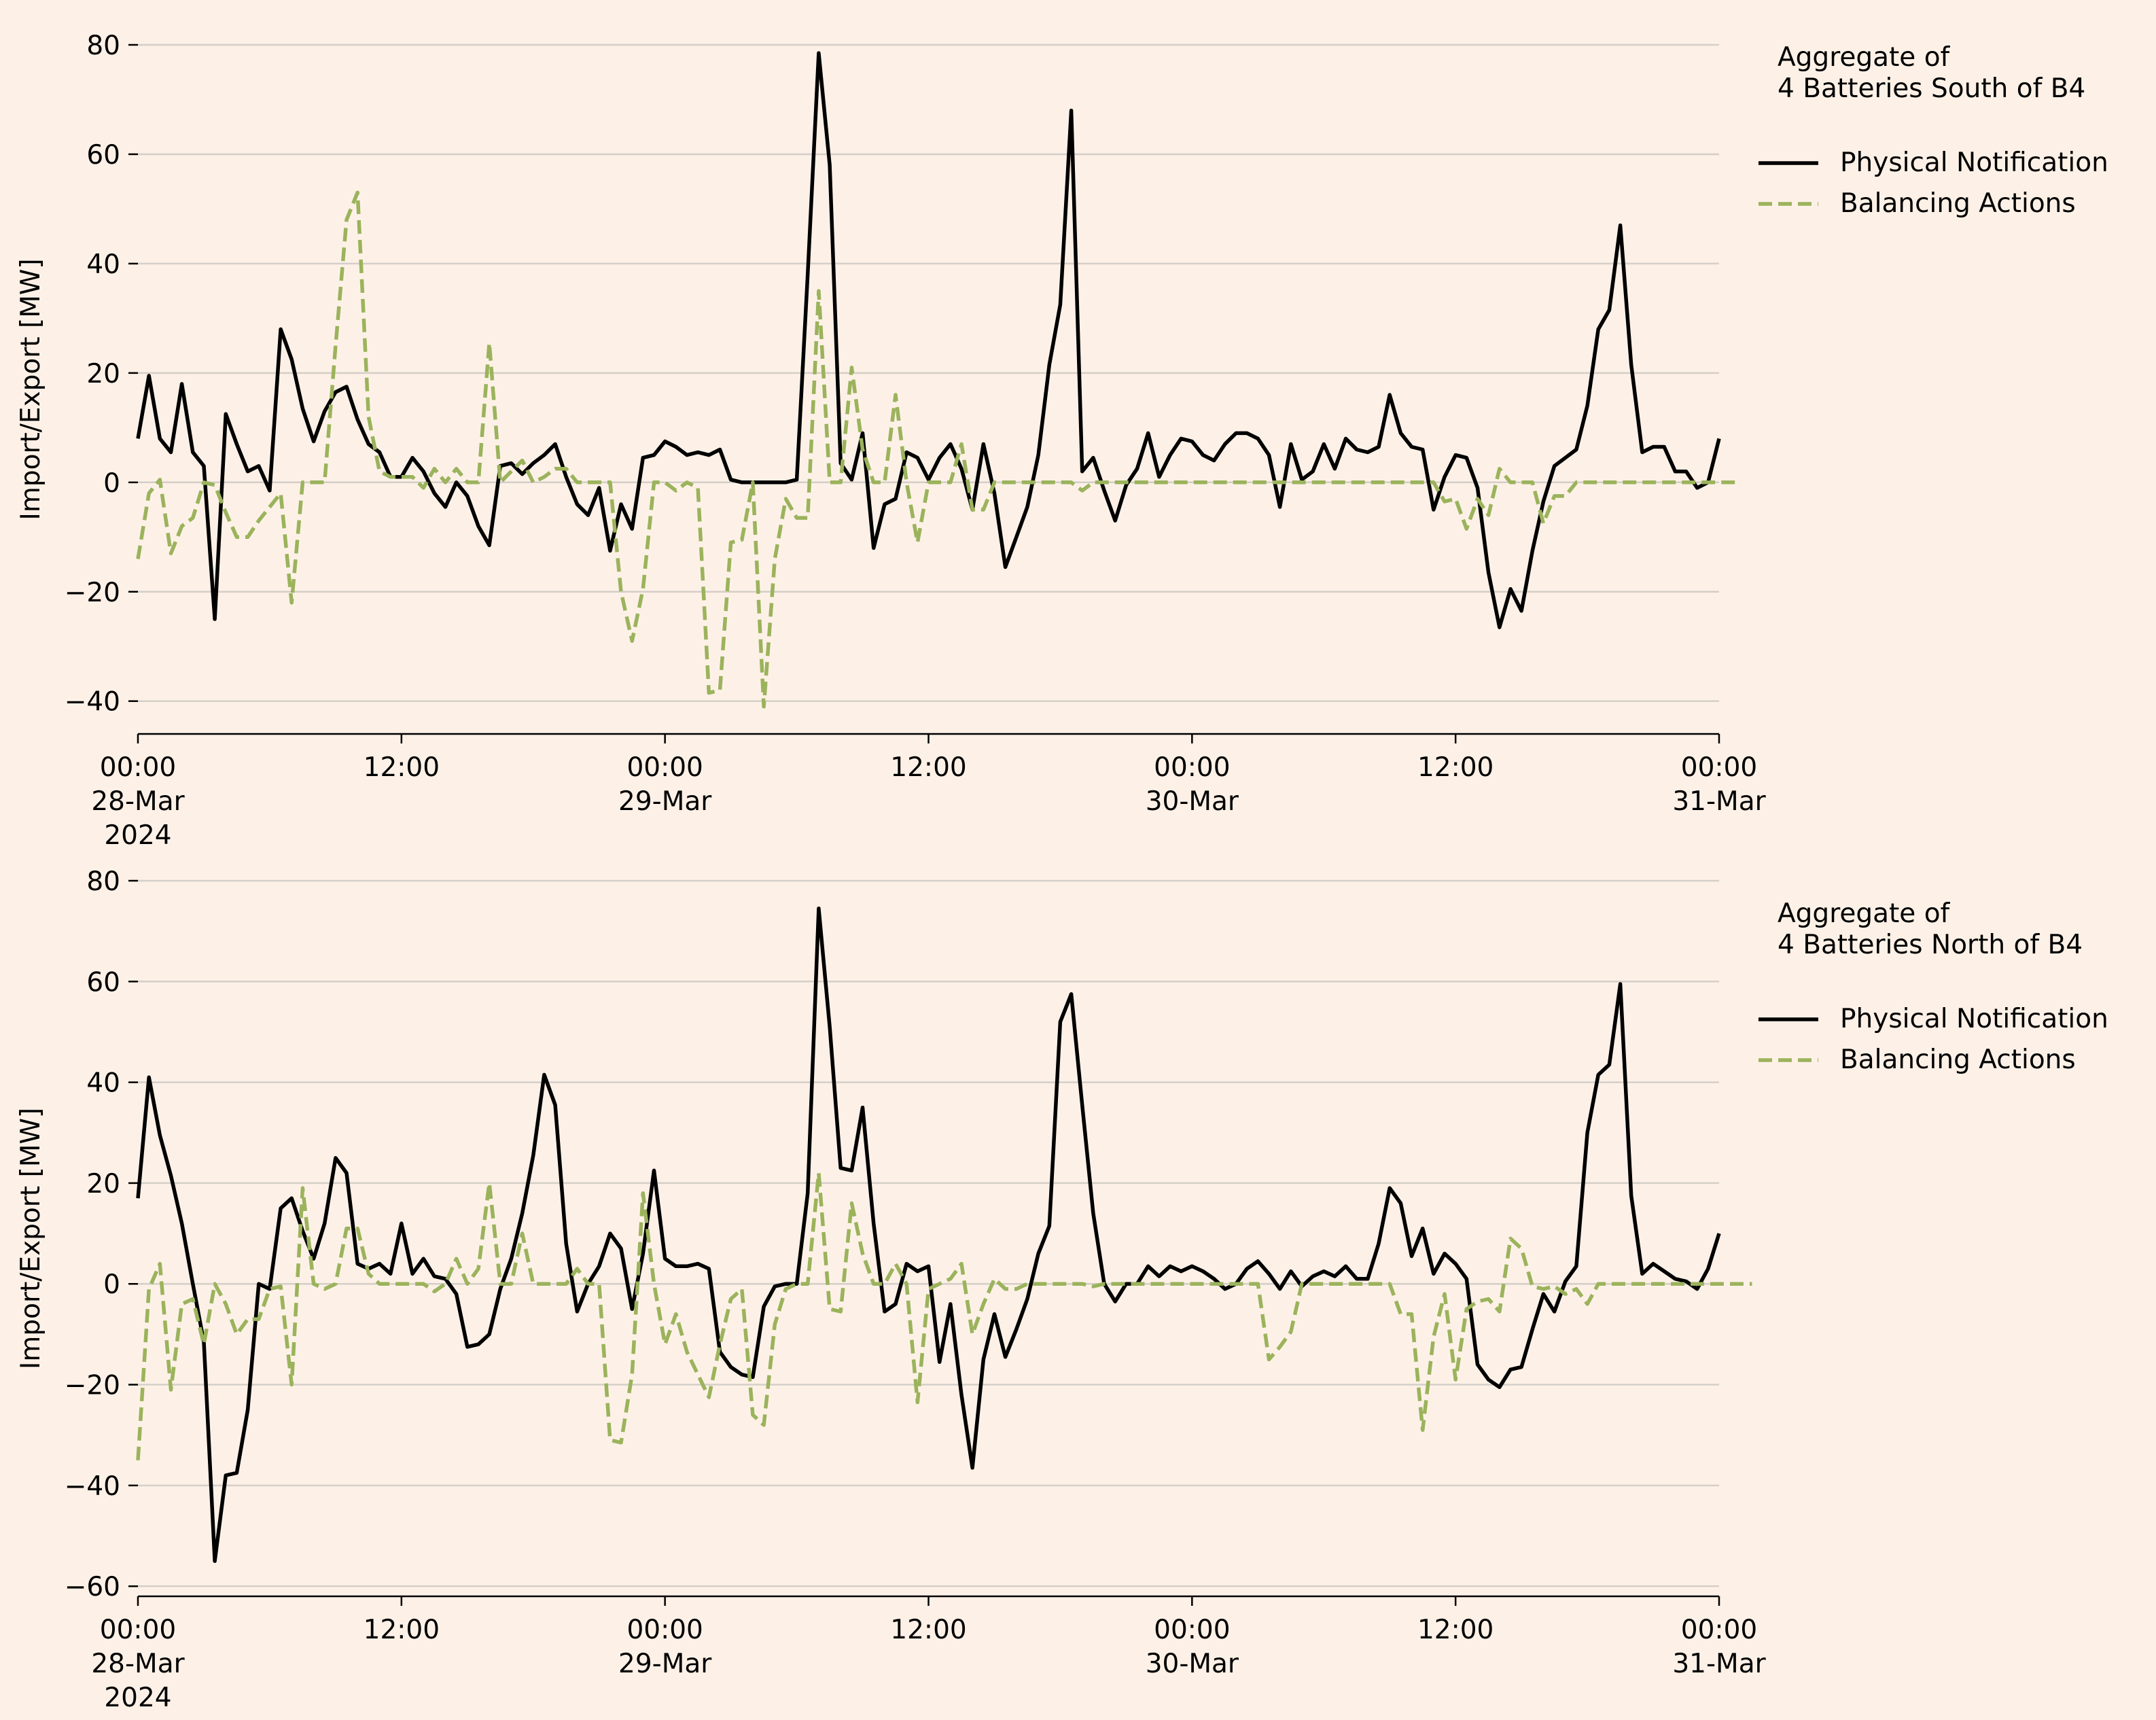  What do you see at coordinates (944, 1315) in the screenshot?
I see `series-line-balancing-actions` at bounding box center [944, 1315].